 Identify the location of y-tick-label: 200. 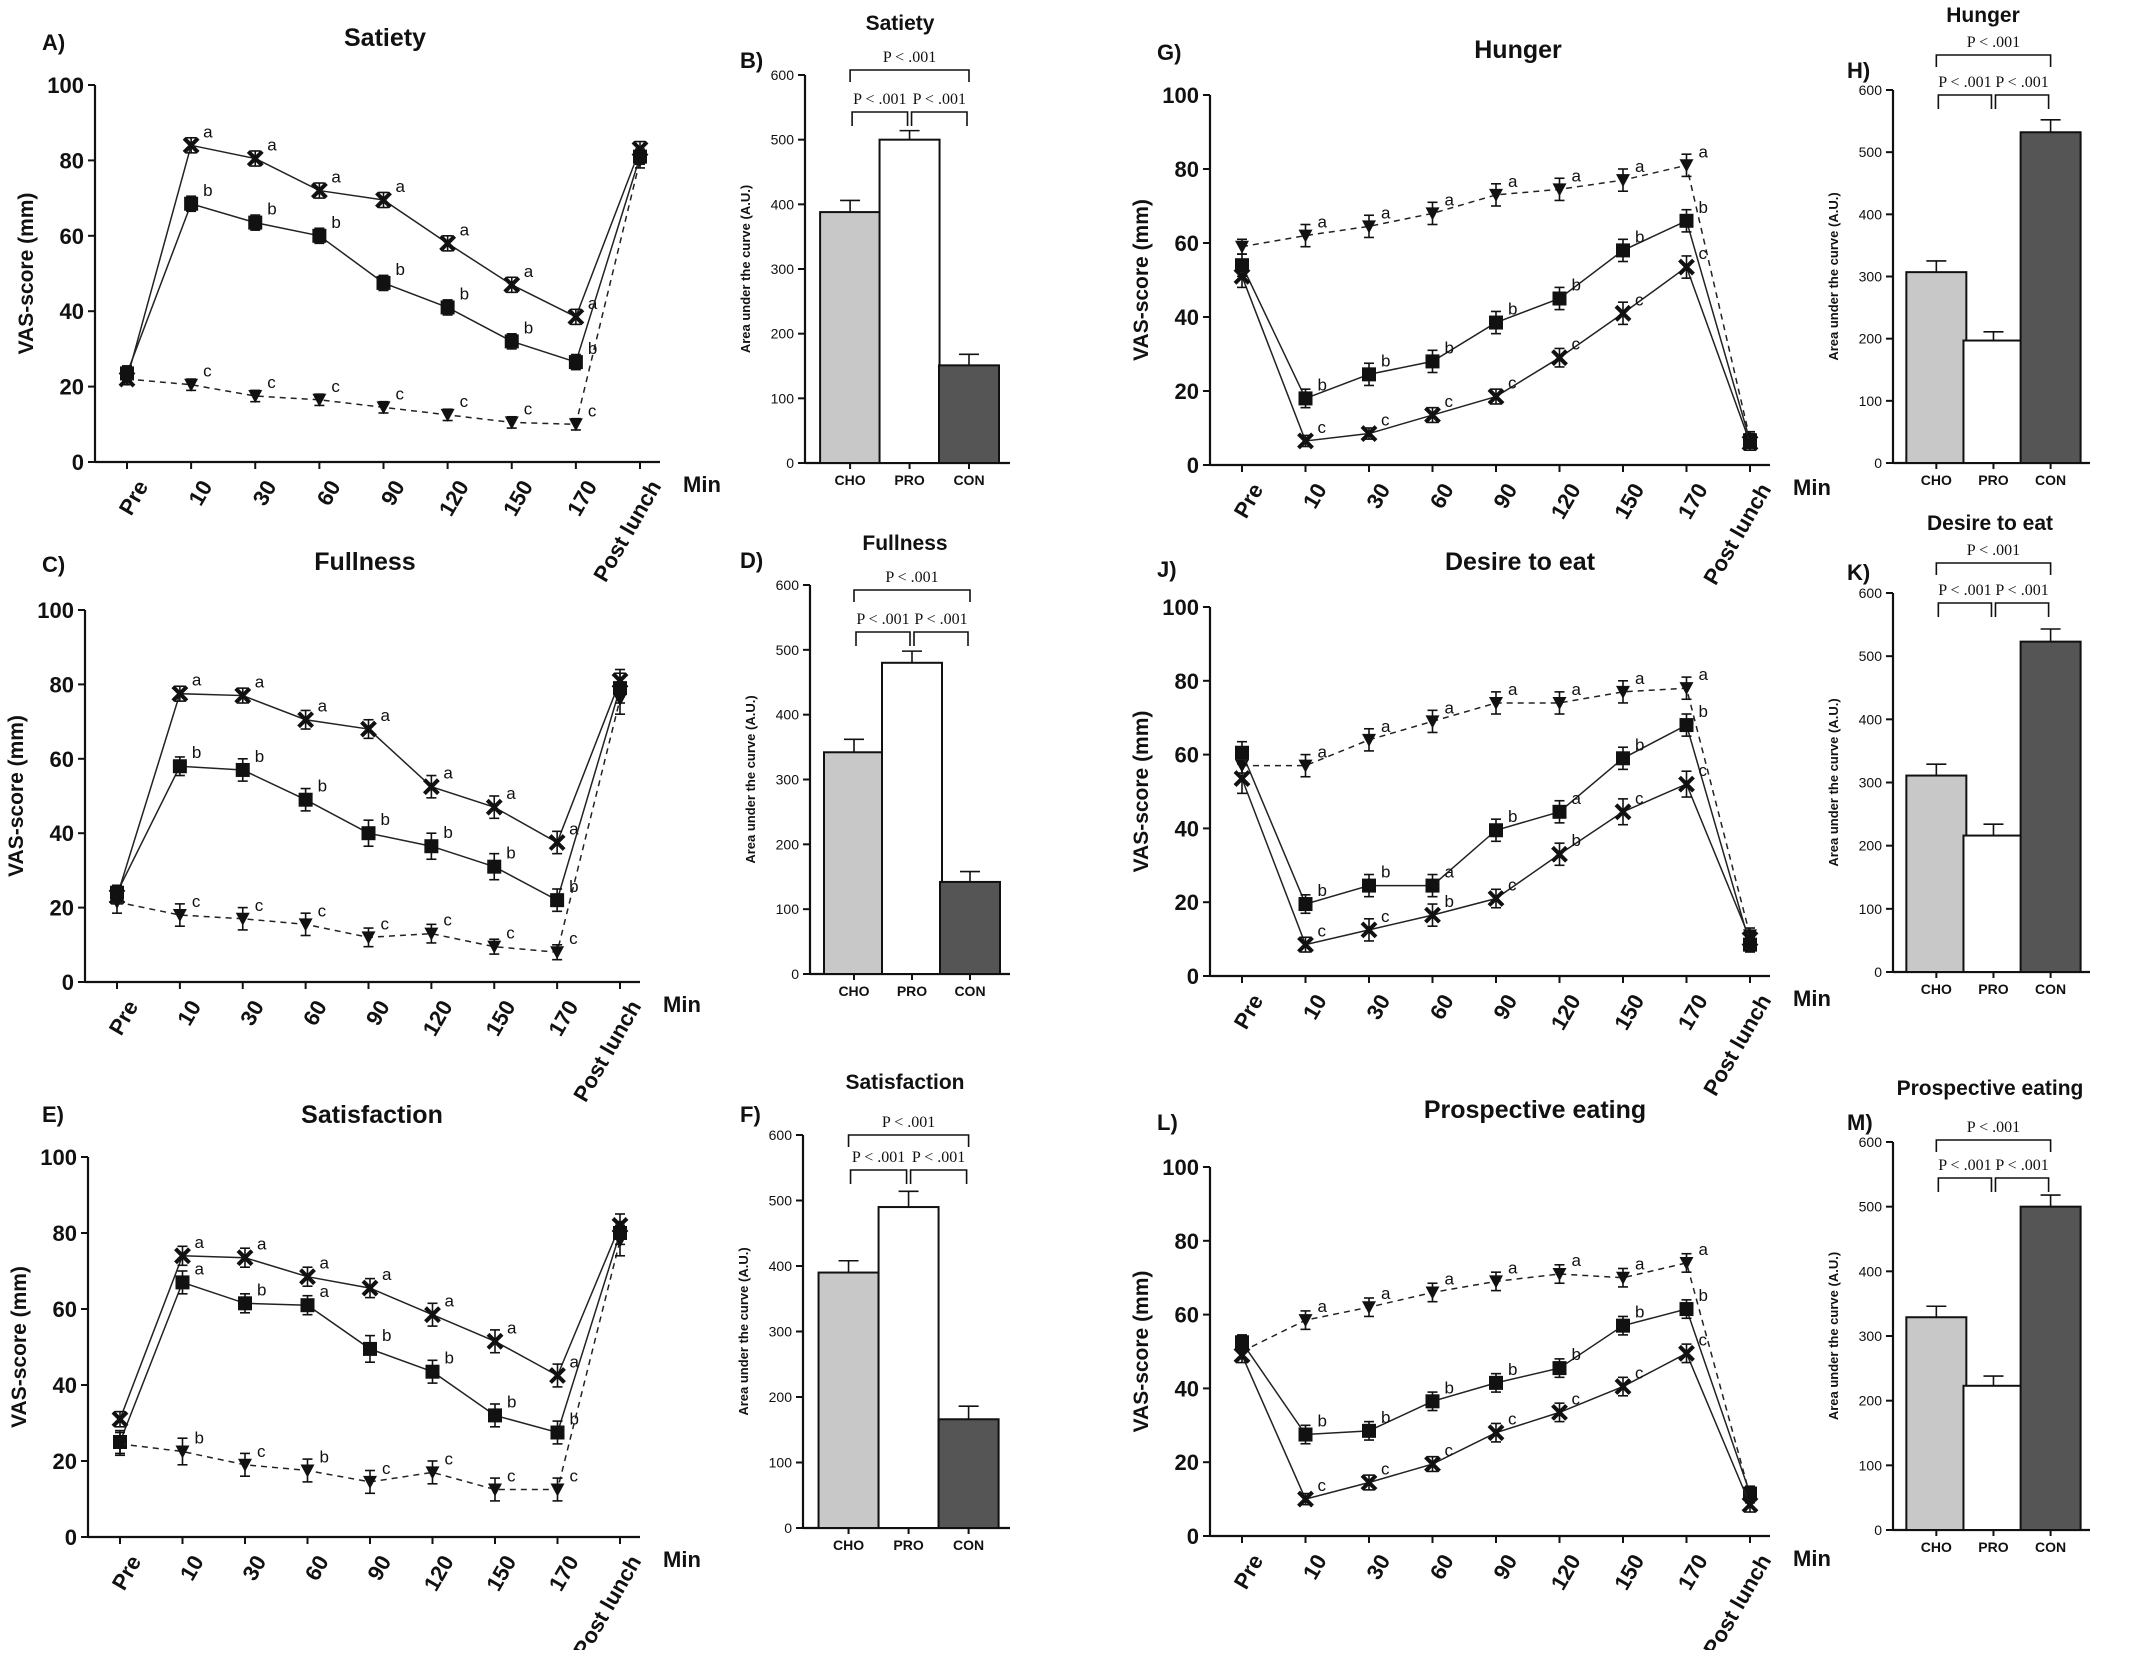
(783, 334).